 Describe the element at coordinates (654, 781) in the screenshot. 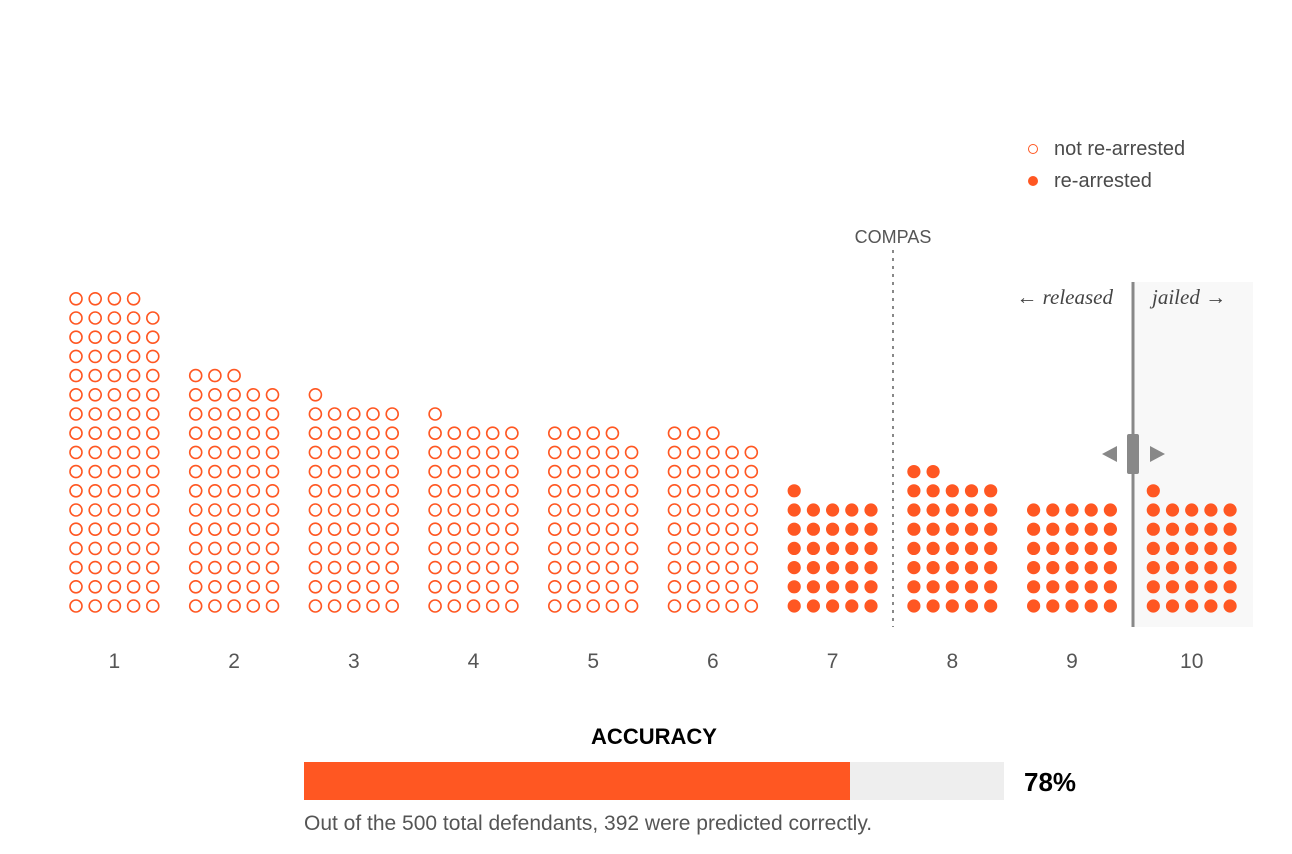

I see `accuracy-bar` at that location.